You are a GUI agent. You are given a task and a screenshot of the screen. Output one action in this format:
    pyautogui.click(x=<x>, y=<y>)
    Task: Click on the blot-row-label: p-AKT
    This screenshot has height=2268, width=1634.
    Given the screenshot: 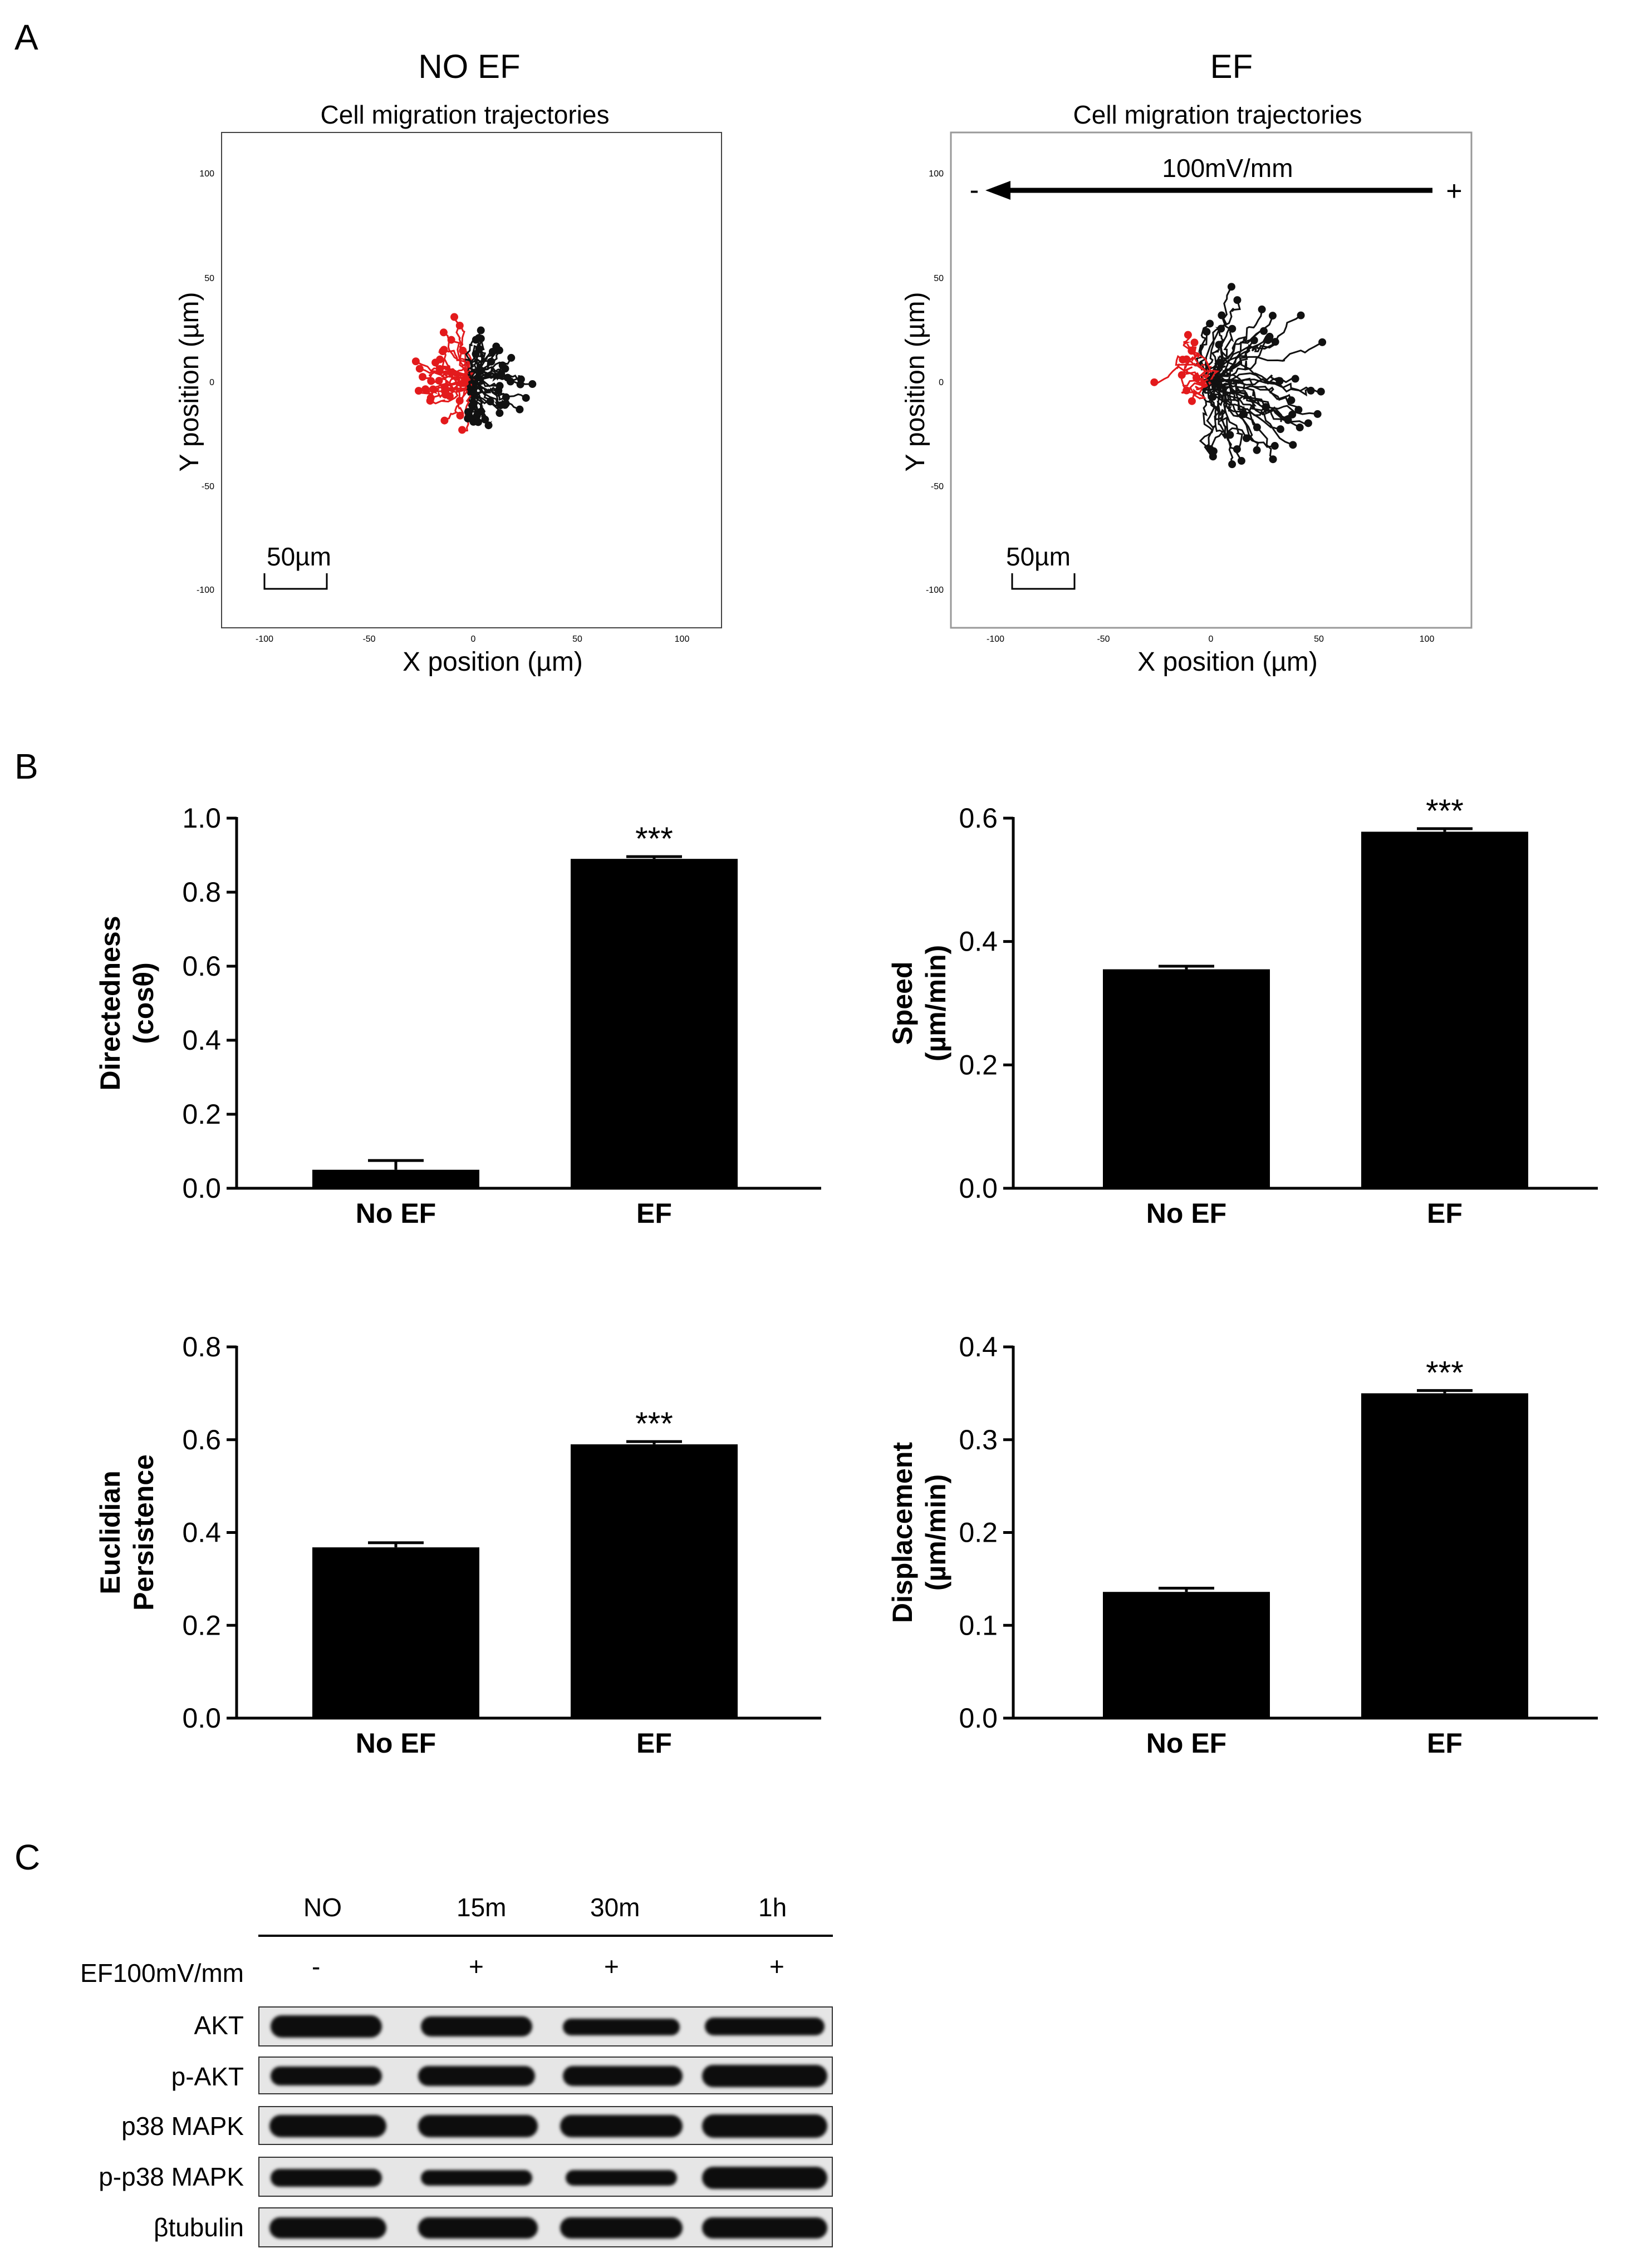 What is the action you would take?
    pyautogui.click(x=208, y=2077)
    